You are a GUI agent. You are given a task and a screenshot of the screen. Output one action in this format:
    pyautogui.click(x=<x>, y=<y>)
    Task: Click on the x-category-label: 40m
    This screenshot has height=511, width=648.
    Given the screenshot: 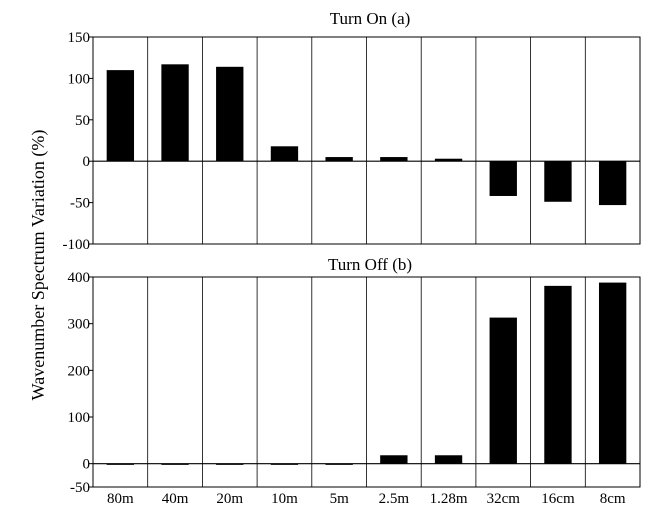 What is the action you would take?
    pyautogui.click(x=175, y=499)
    